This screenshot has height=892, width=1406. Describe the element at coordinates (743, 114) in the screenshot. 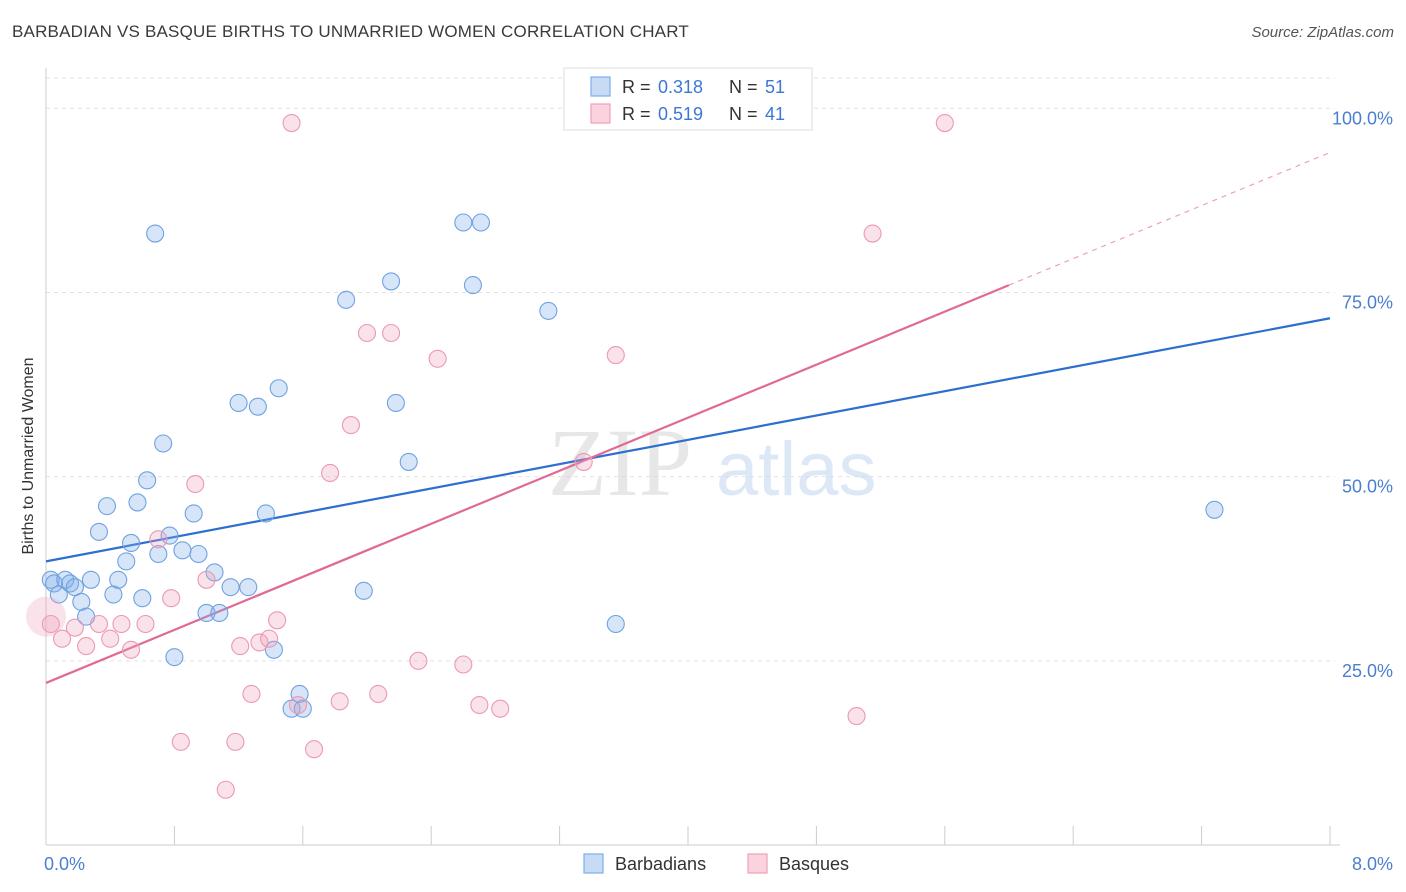

I see `legend-n-label-2: N =` at that location.